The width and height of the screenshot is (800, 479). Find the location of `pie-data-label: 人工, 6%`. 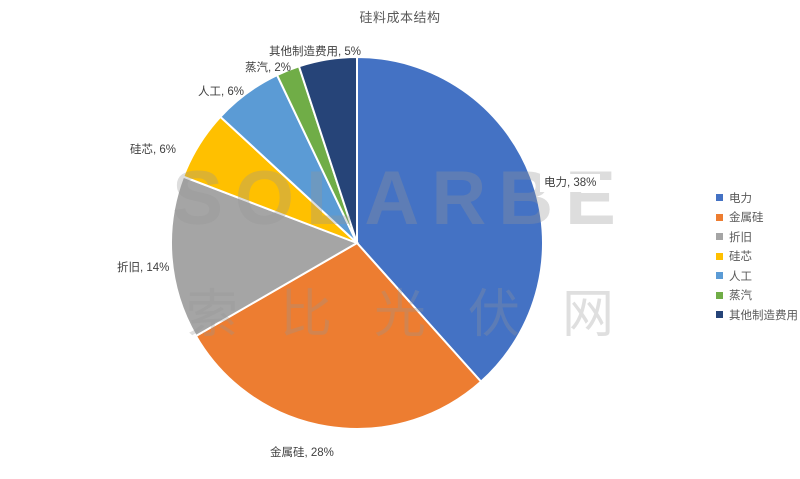

pie-data-label: 人工, 6% is located at coordinates (221, 92).